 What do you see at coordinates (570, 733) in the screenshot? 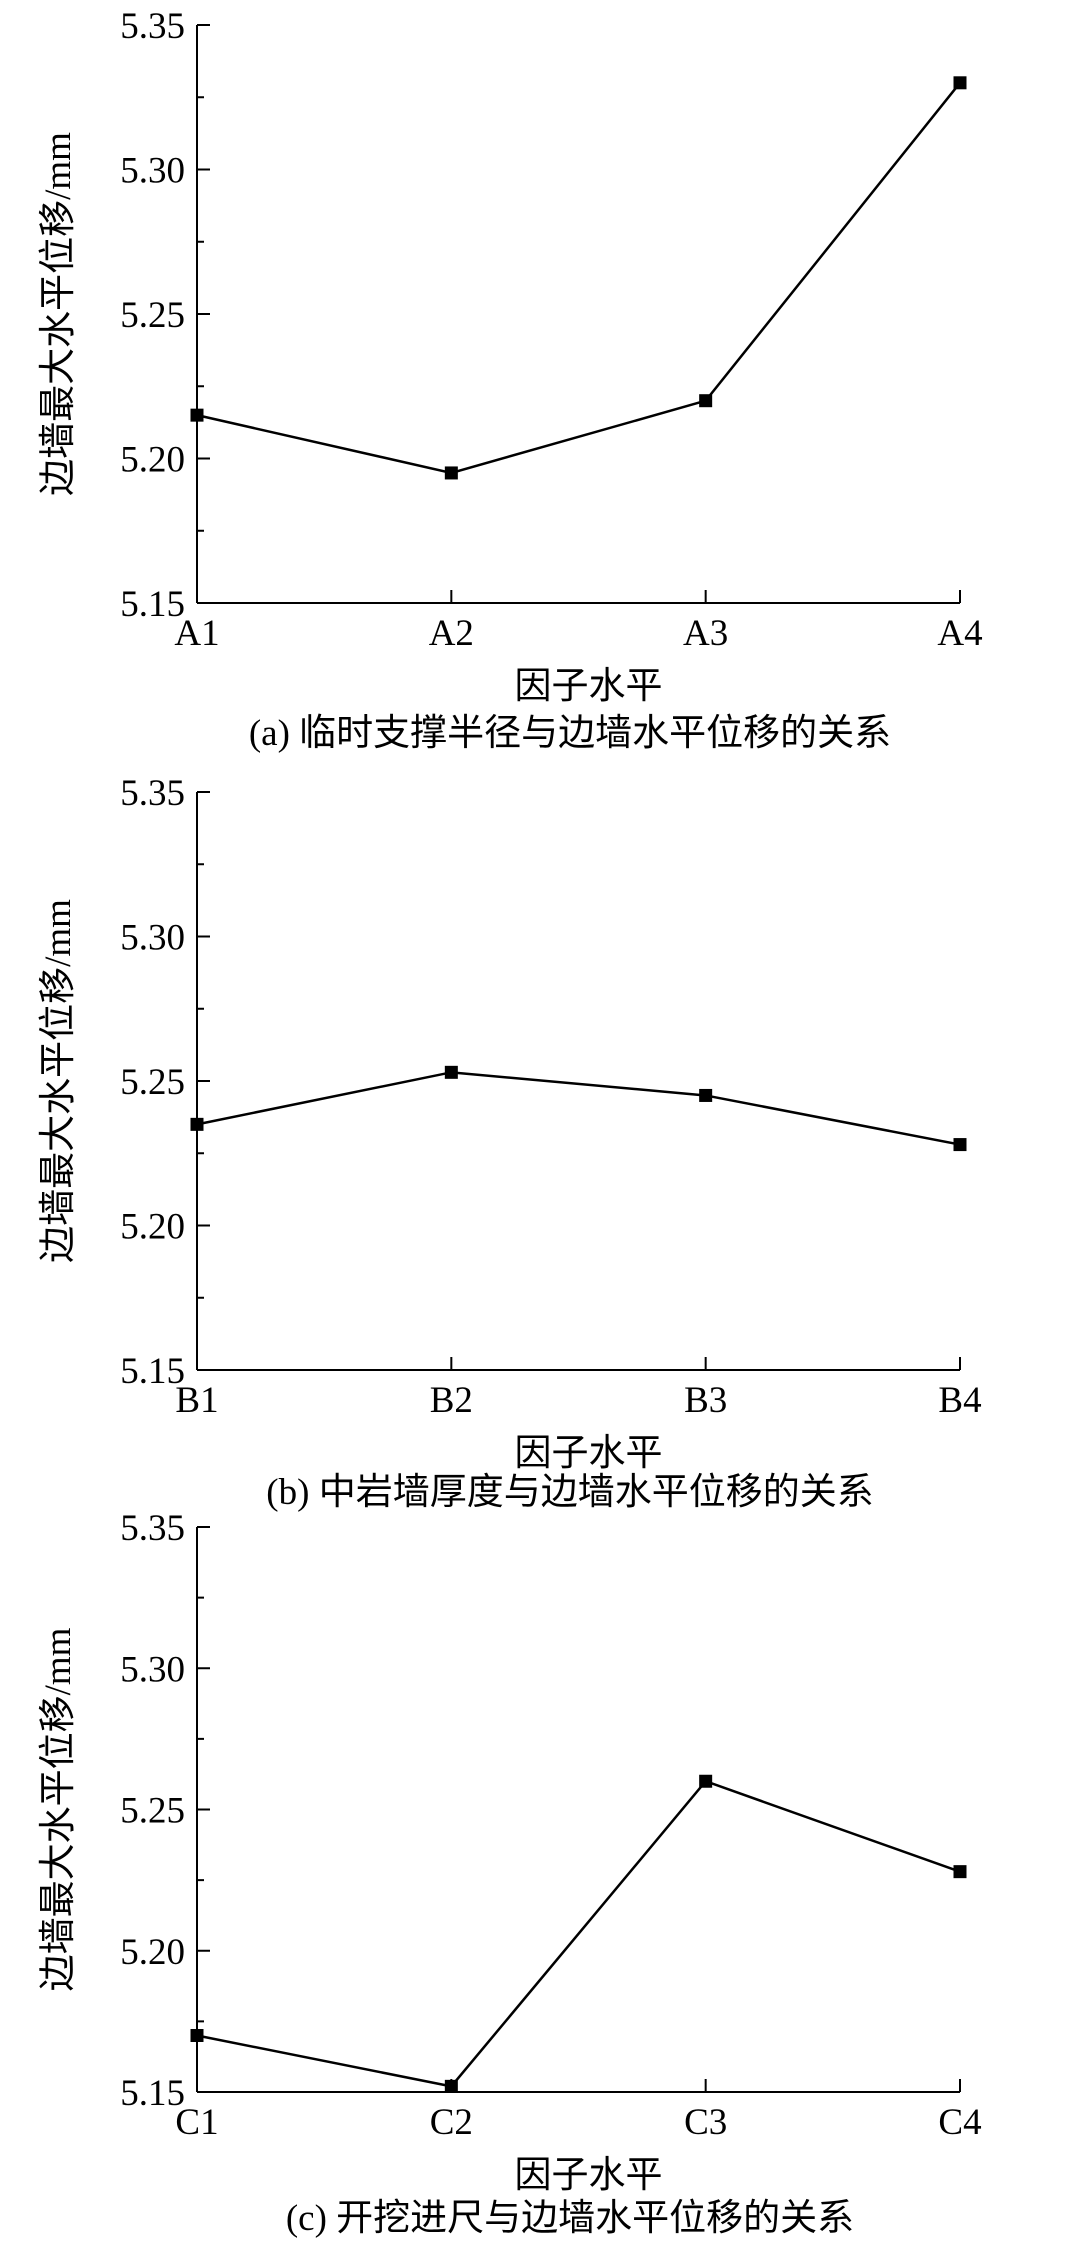
I see `figure-caption: (a) 临时支撑半径与边墙水平位移的关系` at bounding box center [570, 733].